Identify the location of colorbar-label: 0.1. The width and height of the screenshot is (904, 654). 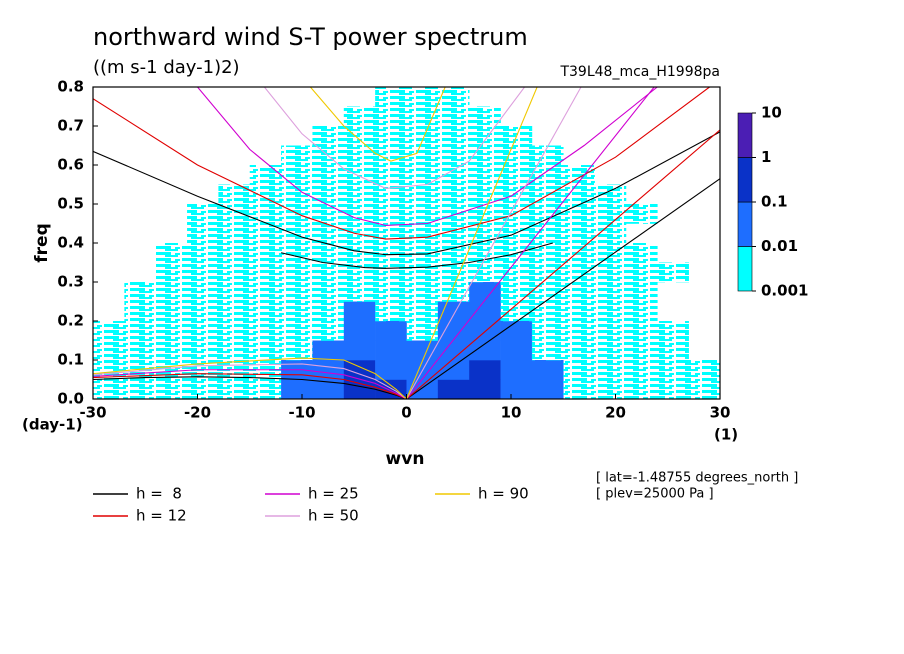
(774, 202).